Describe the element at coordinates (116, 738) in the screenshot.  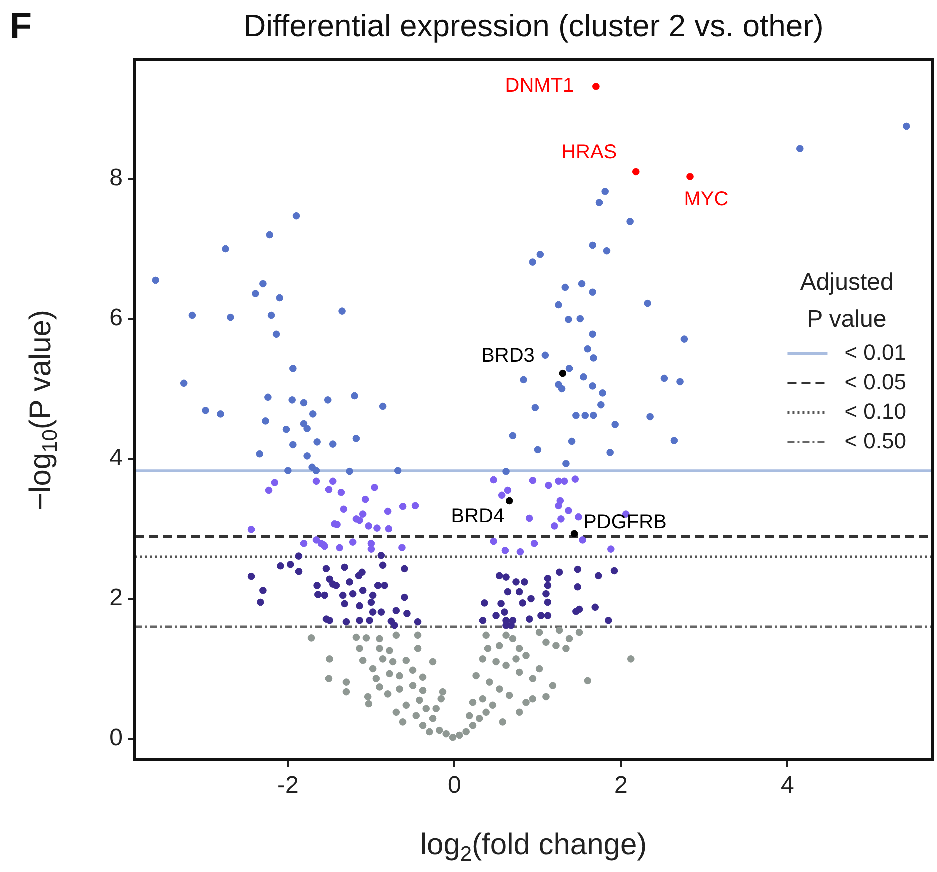
I see `y-tick-label: 0` at that location.